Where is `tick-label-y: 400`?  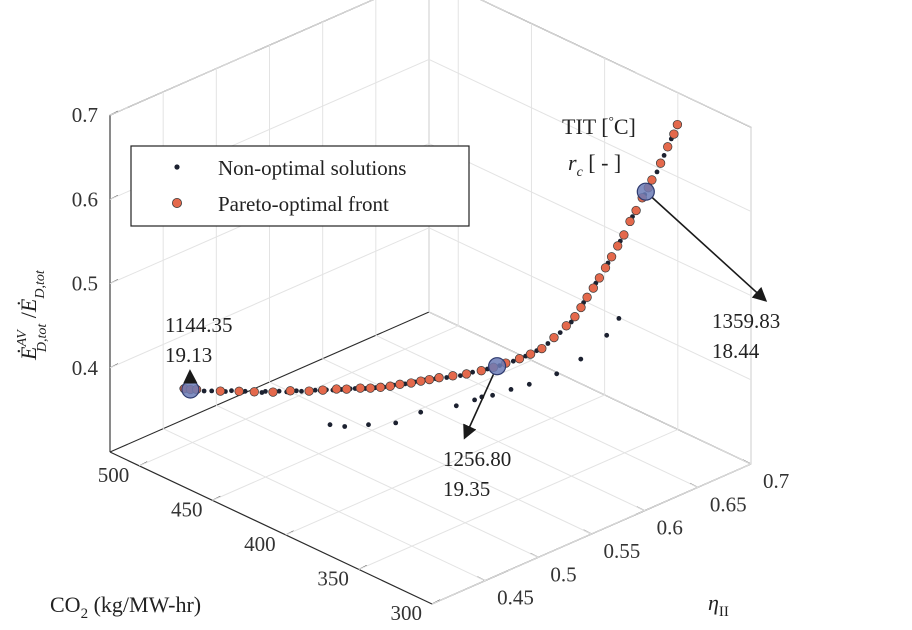 tick-label-y: 400 is located at coordinates (260, 544).